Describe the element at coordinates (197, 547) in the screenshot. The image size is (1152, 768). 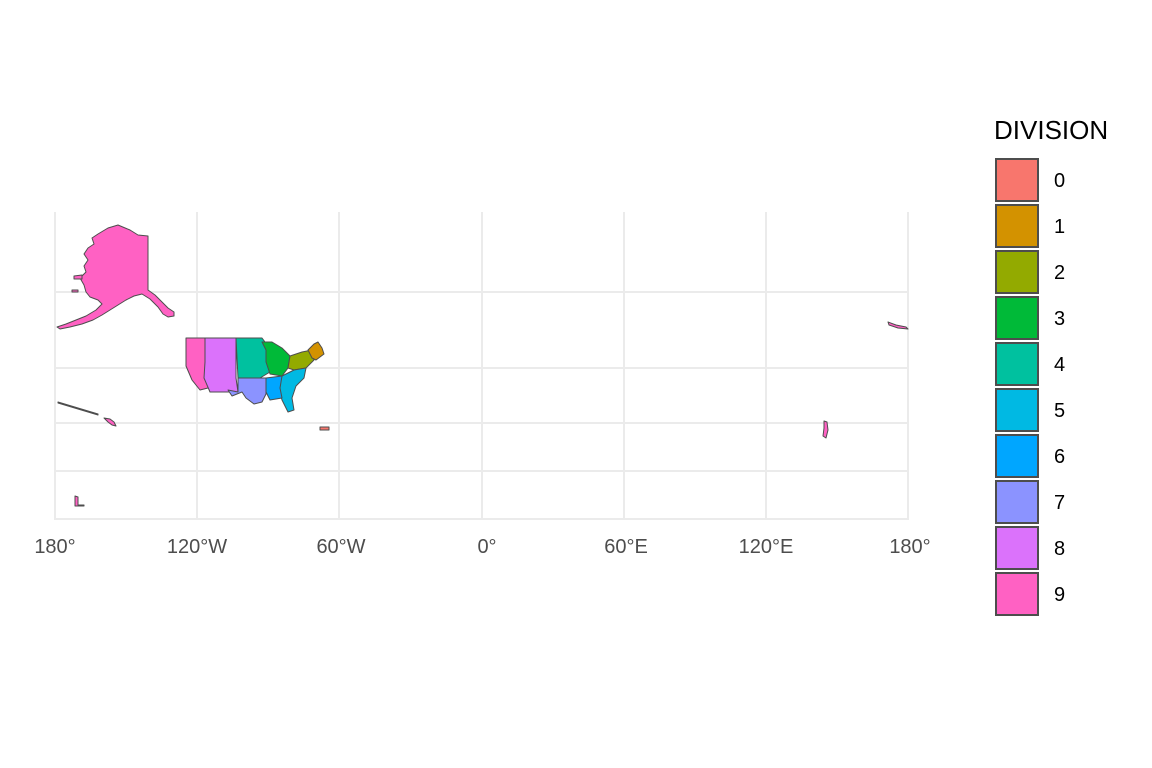
I see `x-tick-label: 120°W` at that location.